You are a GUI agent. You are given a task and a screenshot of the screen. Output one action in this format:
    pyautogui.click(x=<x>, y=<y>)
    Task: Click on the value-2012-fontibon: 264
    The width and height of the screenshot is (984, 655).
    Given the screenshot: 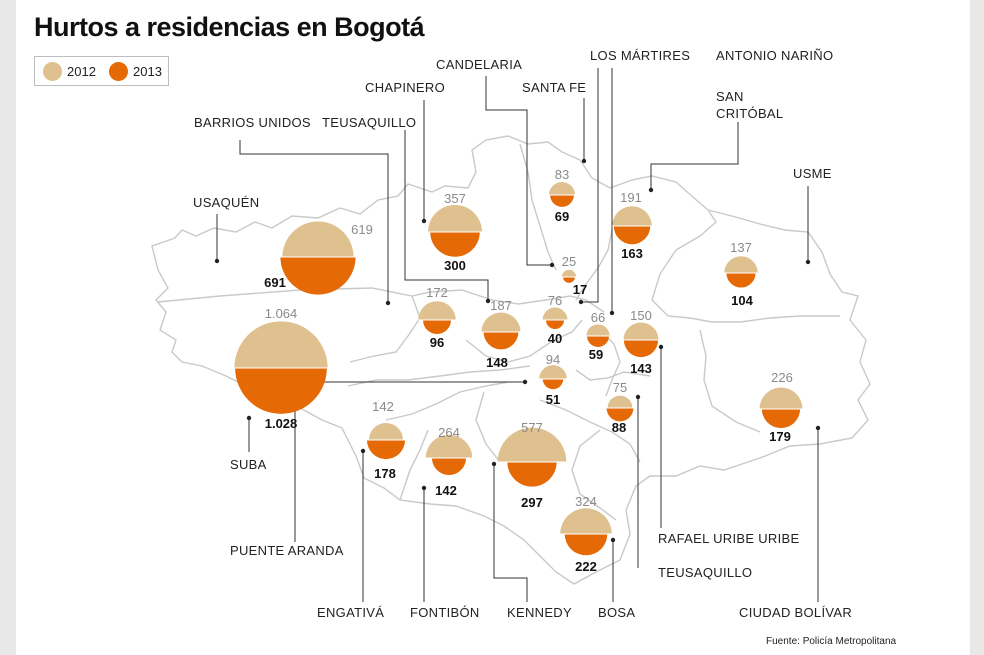 What is the action you would take?
    pyautogui.click(x=449, y=432)
    